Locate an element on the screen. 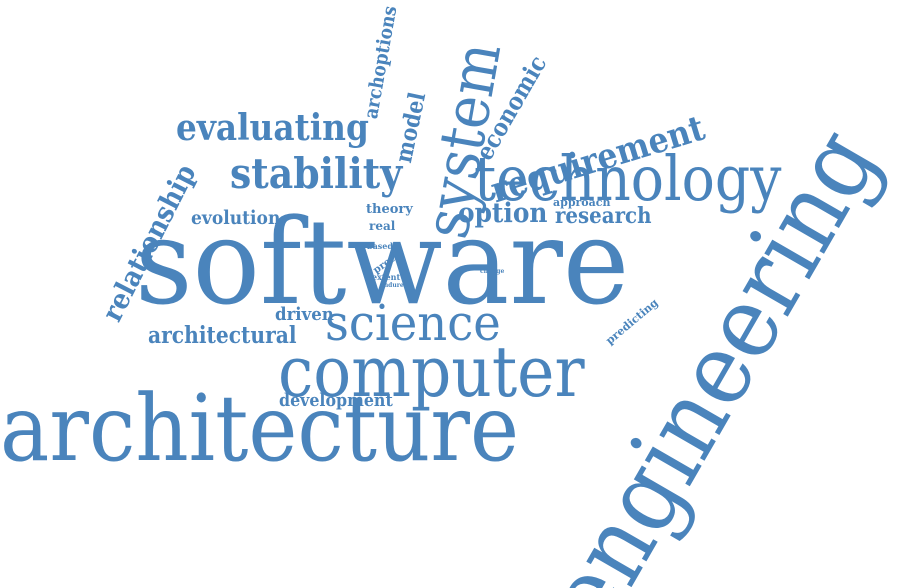 The image size is (900, 588). word-science: science is located at coordinates (413, 323).